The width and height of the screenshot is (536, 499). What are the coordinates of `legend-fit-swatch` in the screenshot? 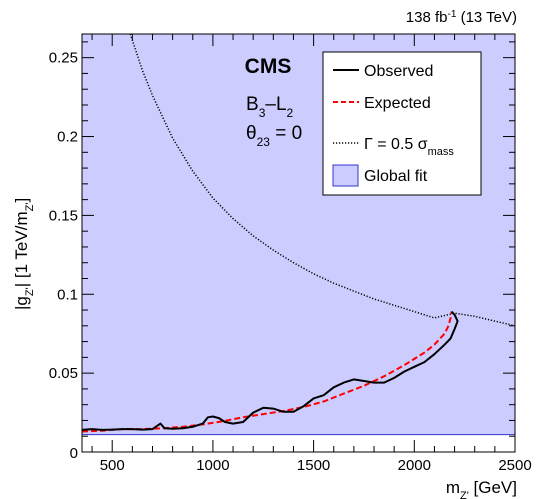 It's located at (345, 175).